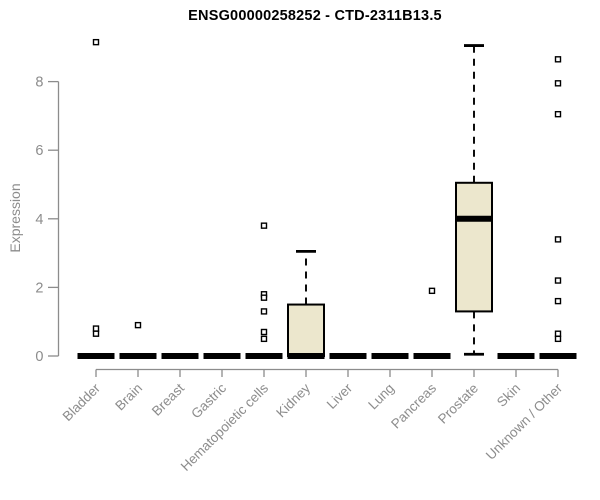 The width and height of the screenshot is (600, 500). I want to click on x-tick-label: Breast, so click(168, 399).